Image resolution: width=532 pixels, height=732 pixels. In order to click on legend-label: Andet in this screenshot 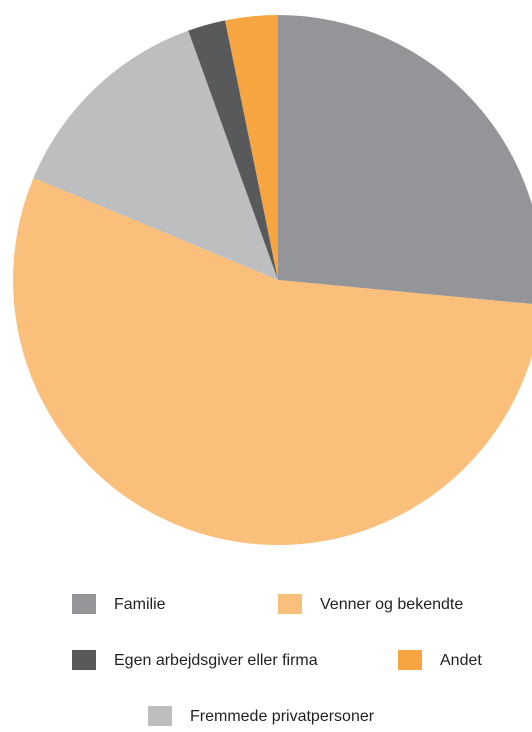, I will do `click(461, 660)`.